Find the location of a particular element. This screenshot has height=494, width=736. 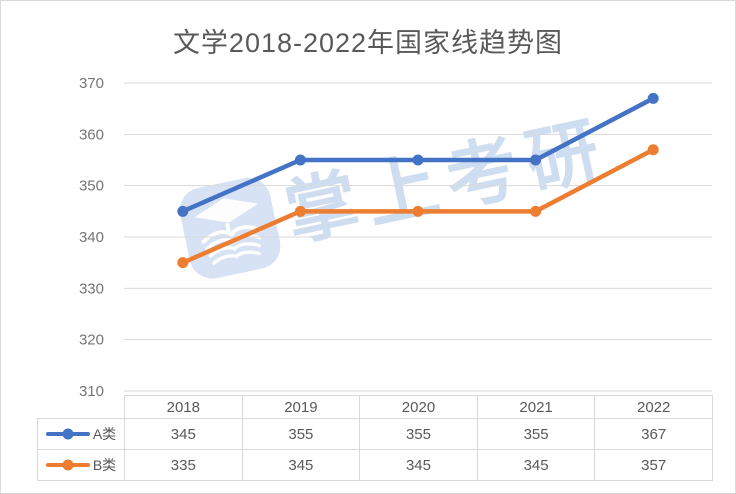

watermark-text: 掌上考研 is located at coordinates (447, 182).